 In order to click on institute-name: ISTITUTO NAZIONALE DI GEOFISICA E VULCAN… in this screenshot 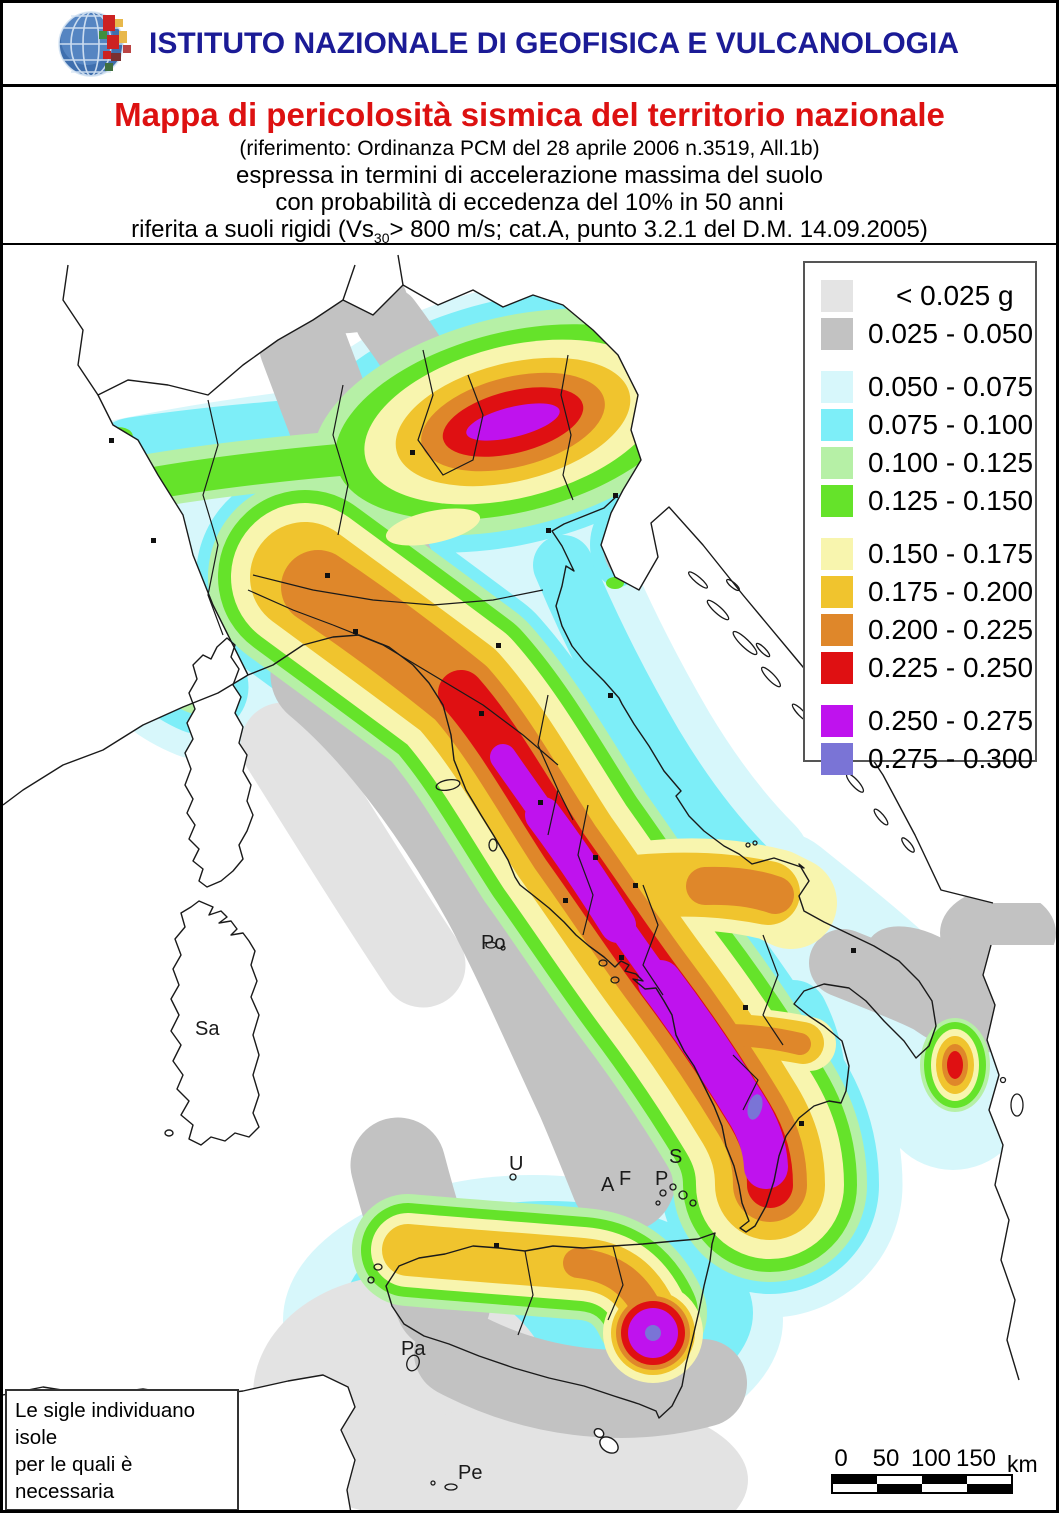, I will do `click(554, 43)`.